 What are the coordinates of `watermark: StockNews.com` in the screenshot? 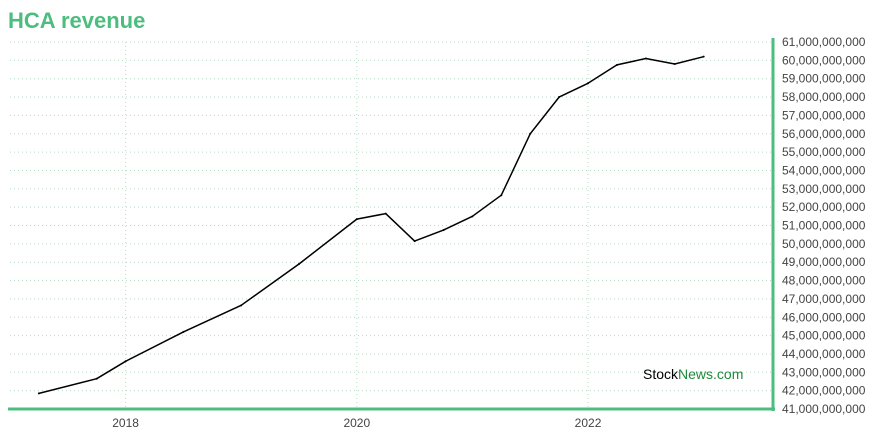 It's located at (693, 374).